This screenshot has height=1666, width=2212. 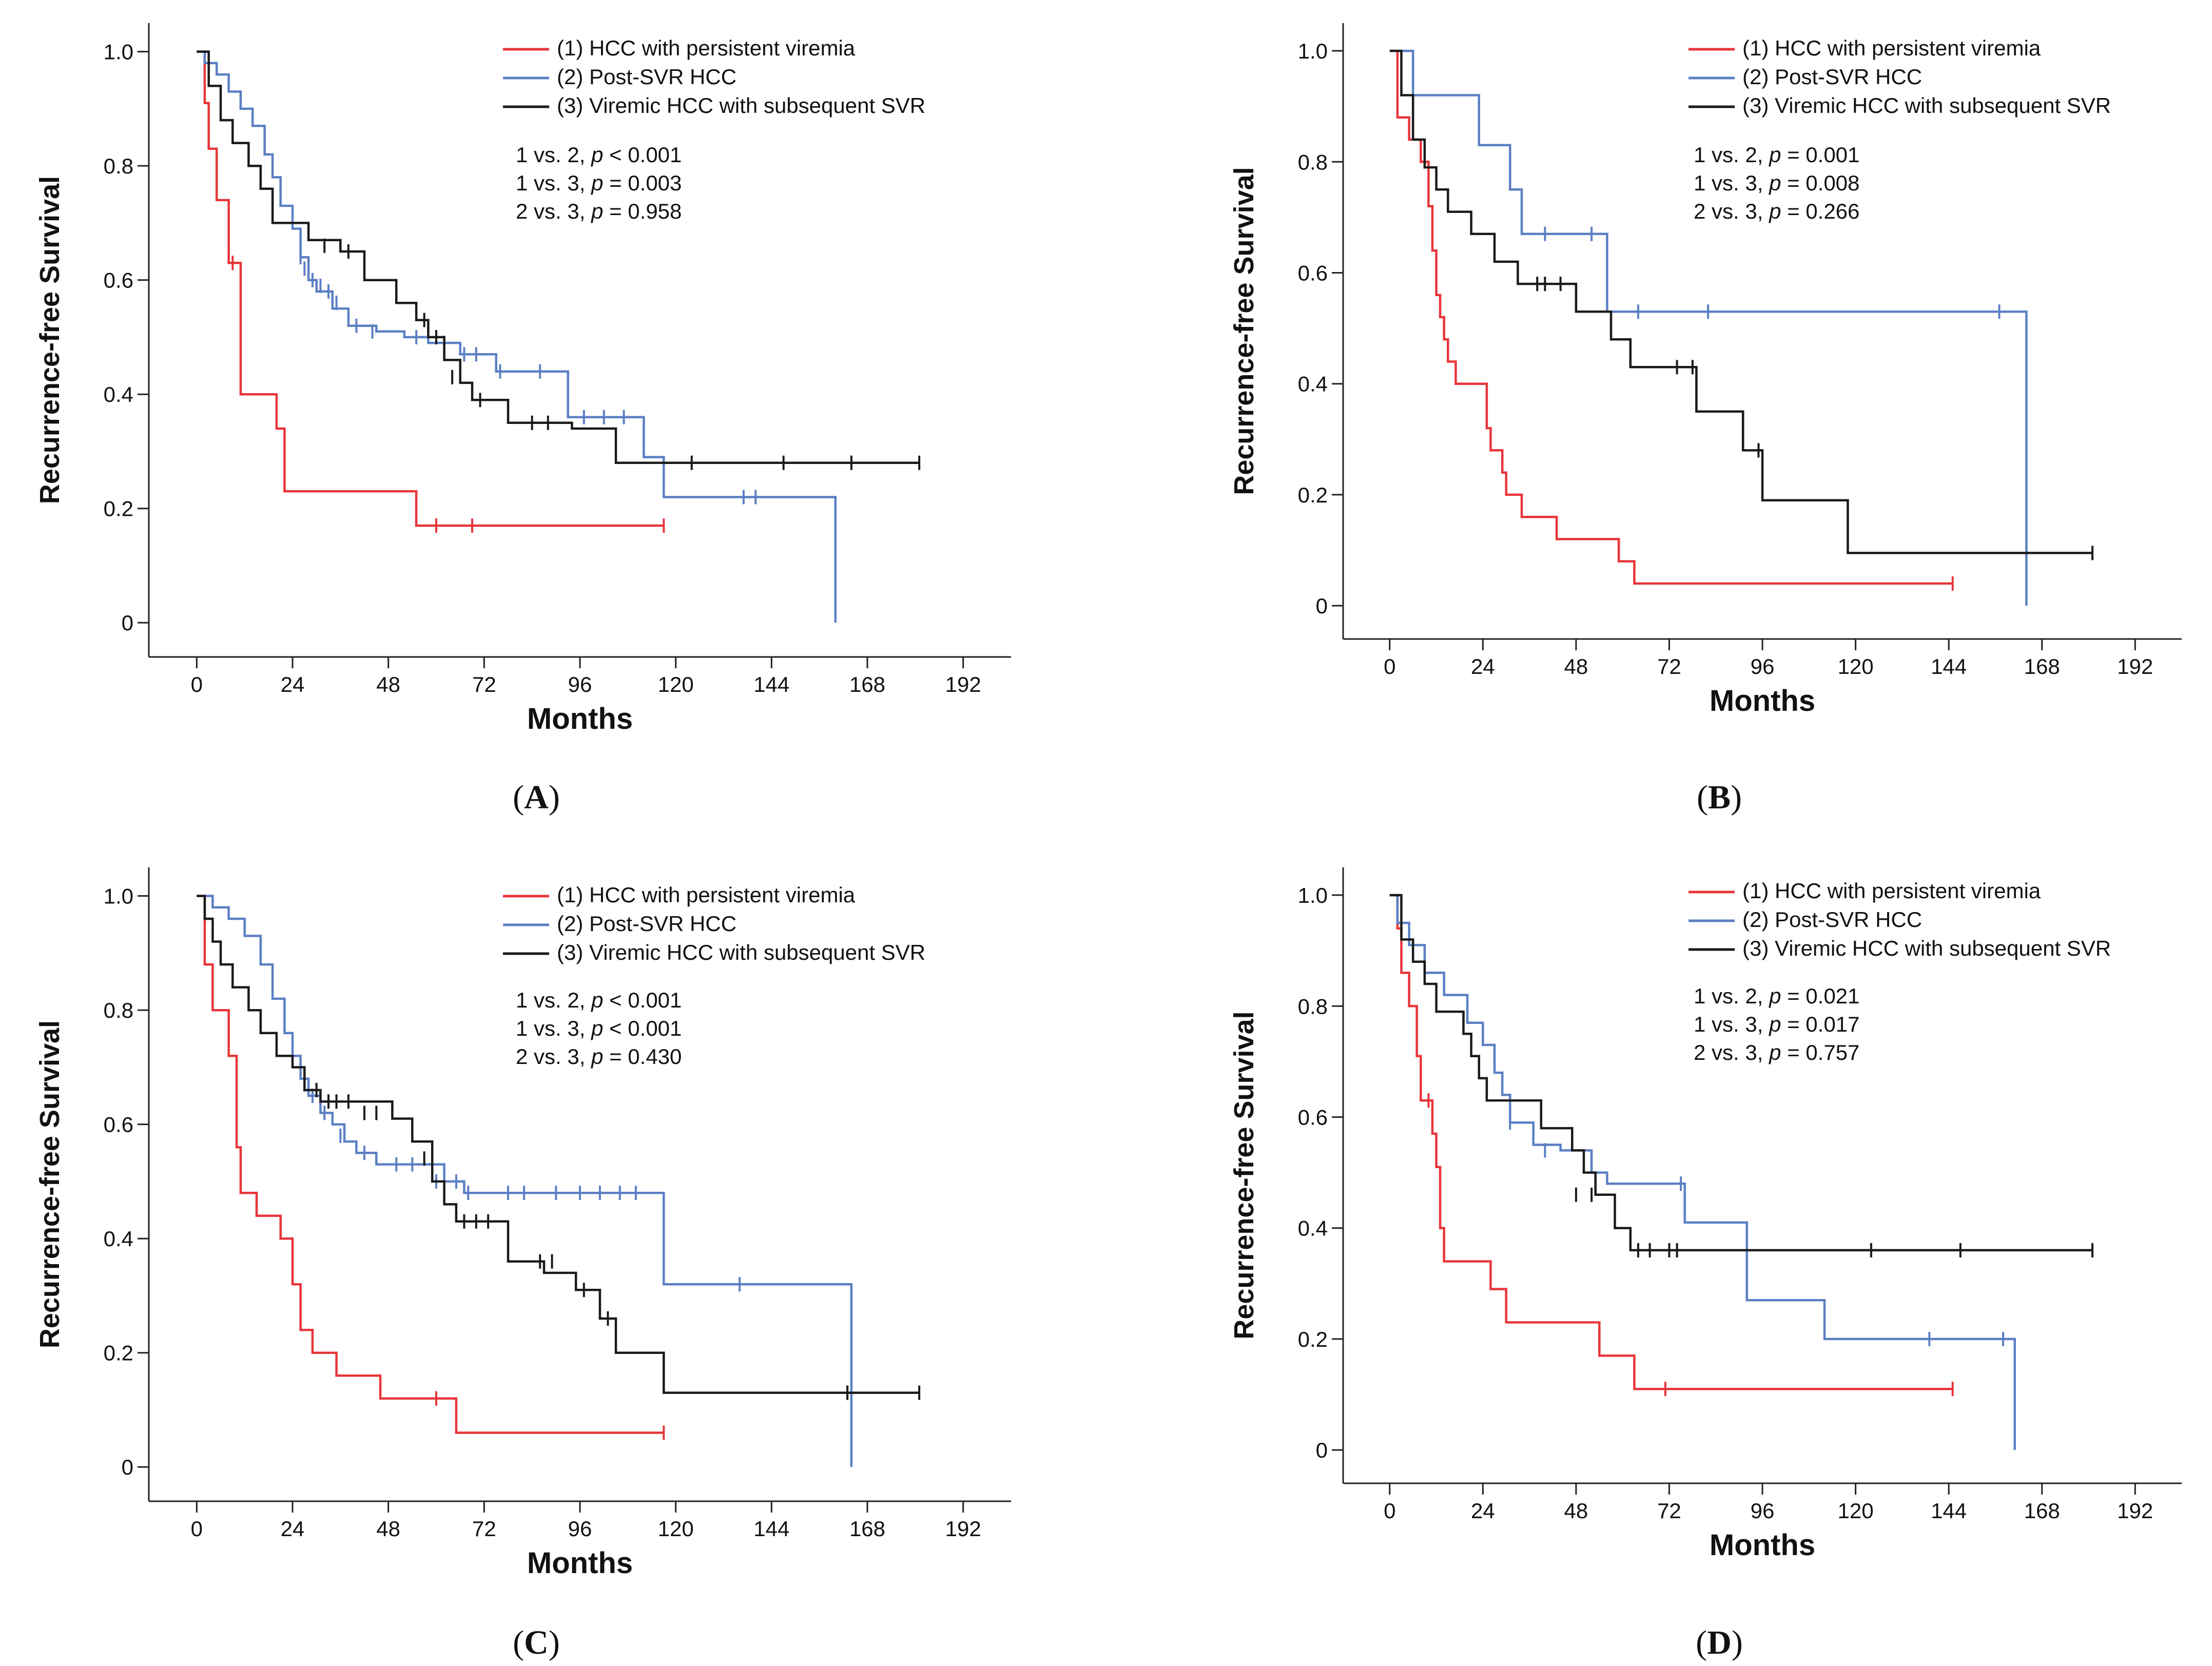 I want to click on p-value: = 0.001, so click(x=1820, y=155).